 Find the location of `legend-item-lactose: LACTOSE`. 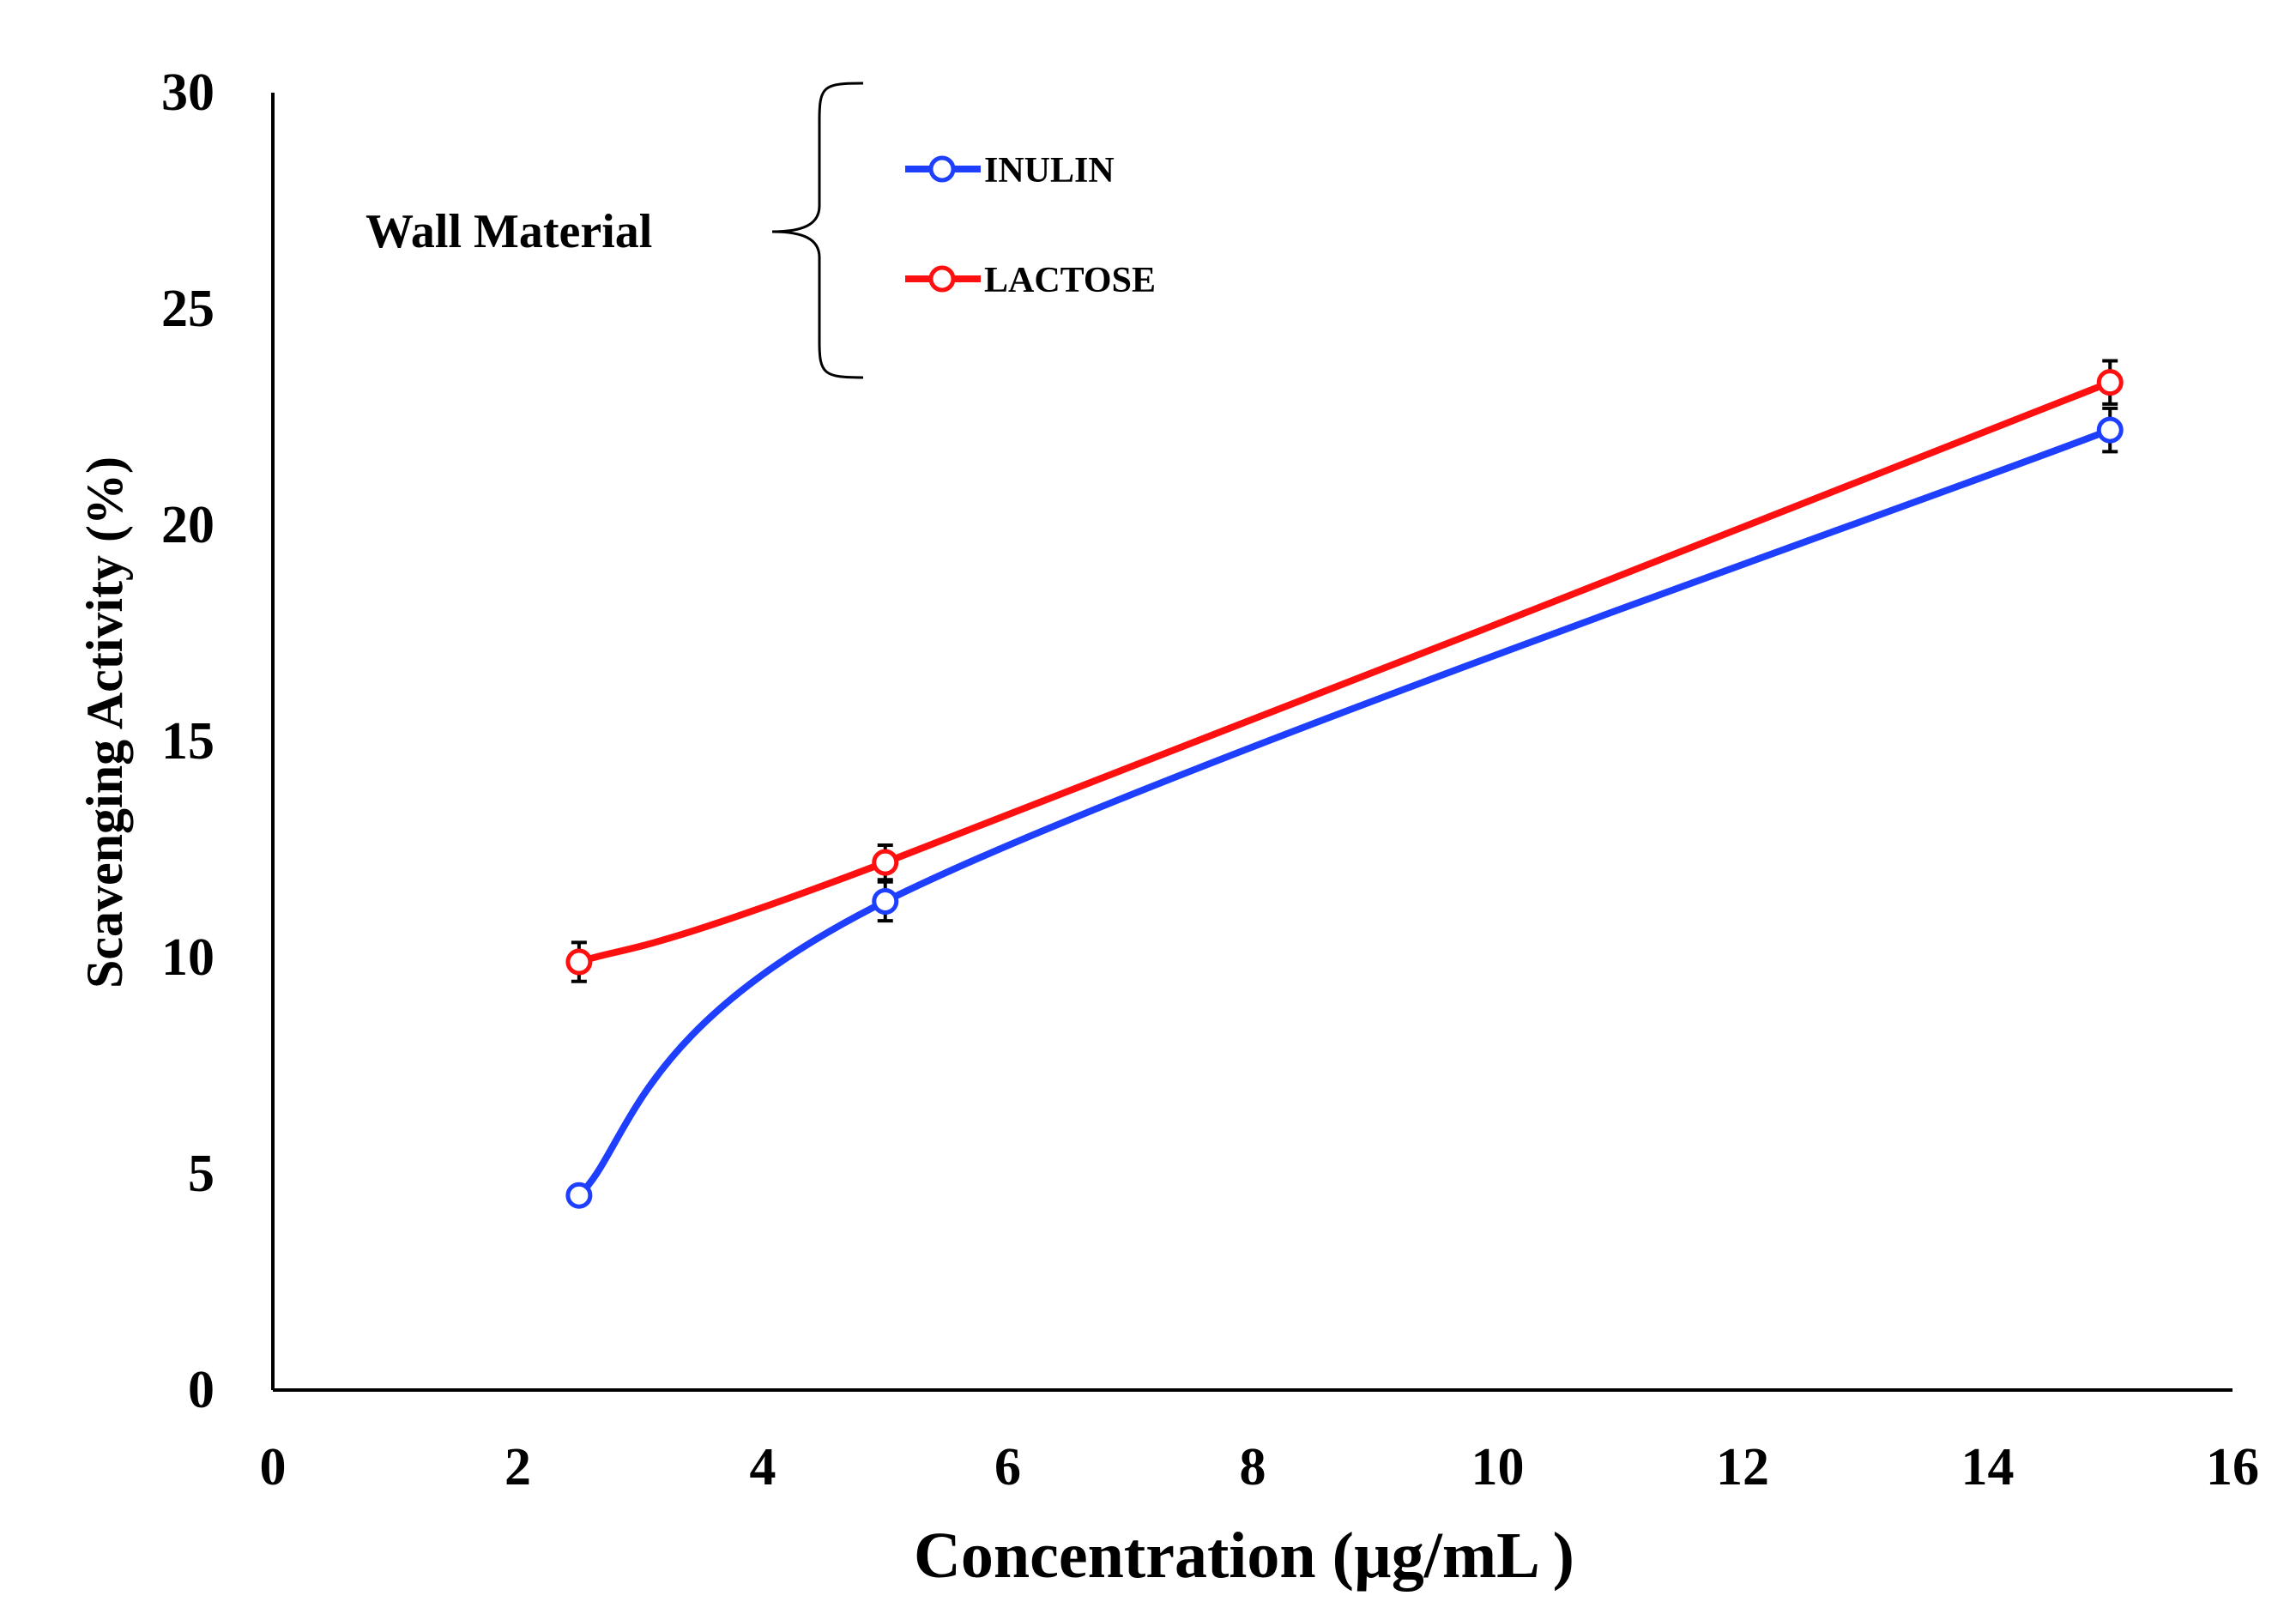

legend-item-lactose: LACTOSE is located at coordinates (1030, 280).